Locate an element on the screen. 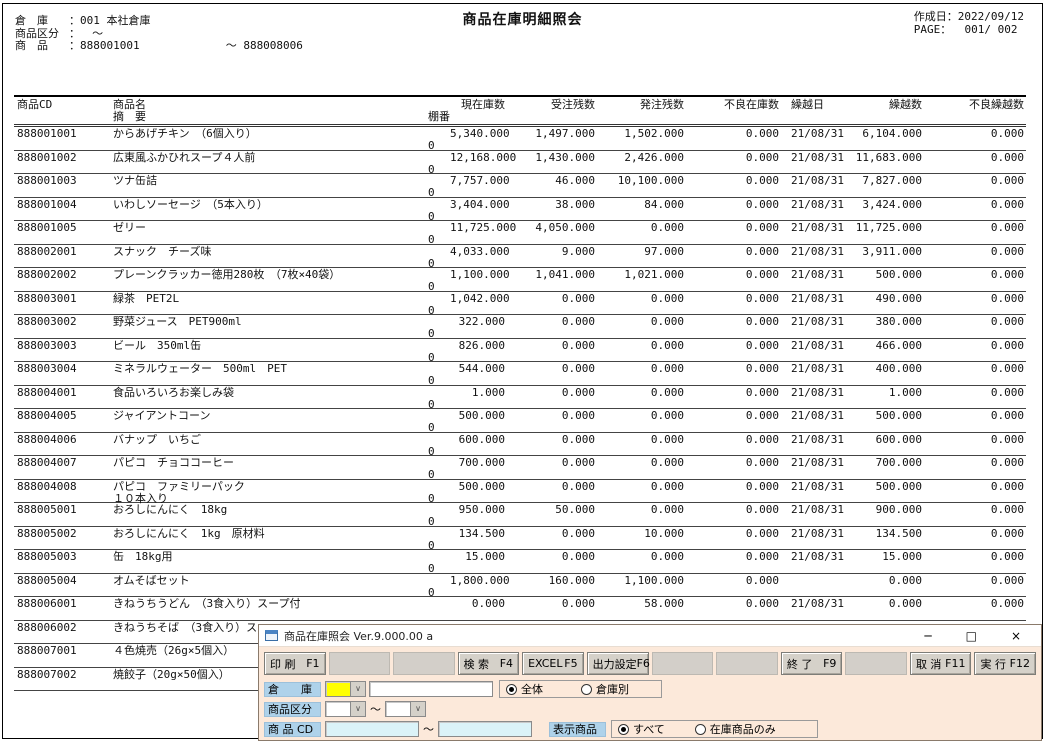 This screenshot has height=742, width=1048. cell-product-code: 888004006 is located at coordinates (47, 439).